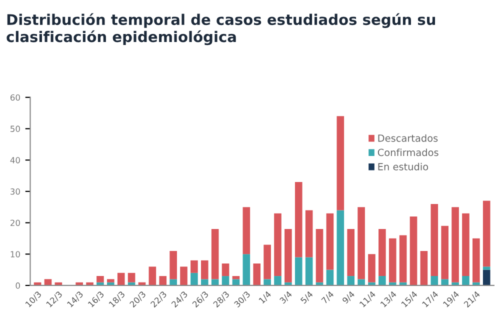 This screenshot has width=504, height=330. I want to click on x-tick-label: 9/4, so click(349, 297).